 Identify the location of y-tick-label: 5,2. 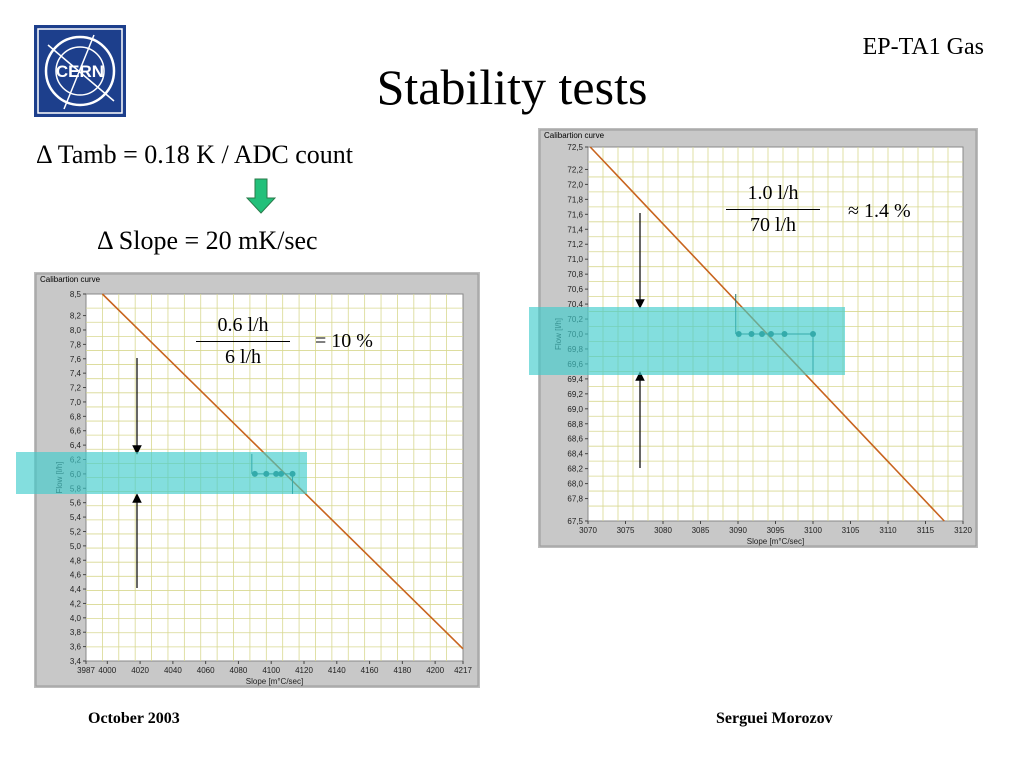
(76, 531).